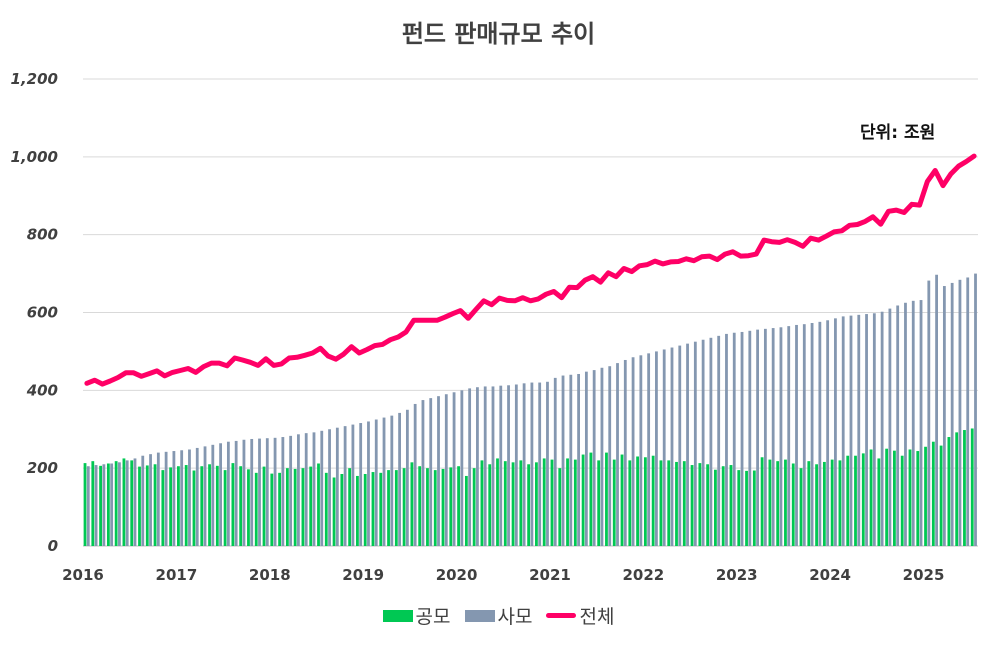 The height and width of the screenshot is (657, 997). I want to click on x-tick-label: 2023, so click(737, 575).